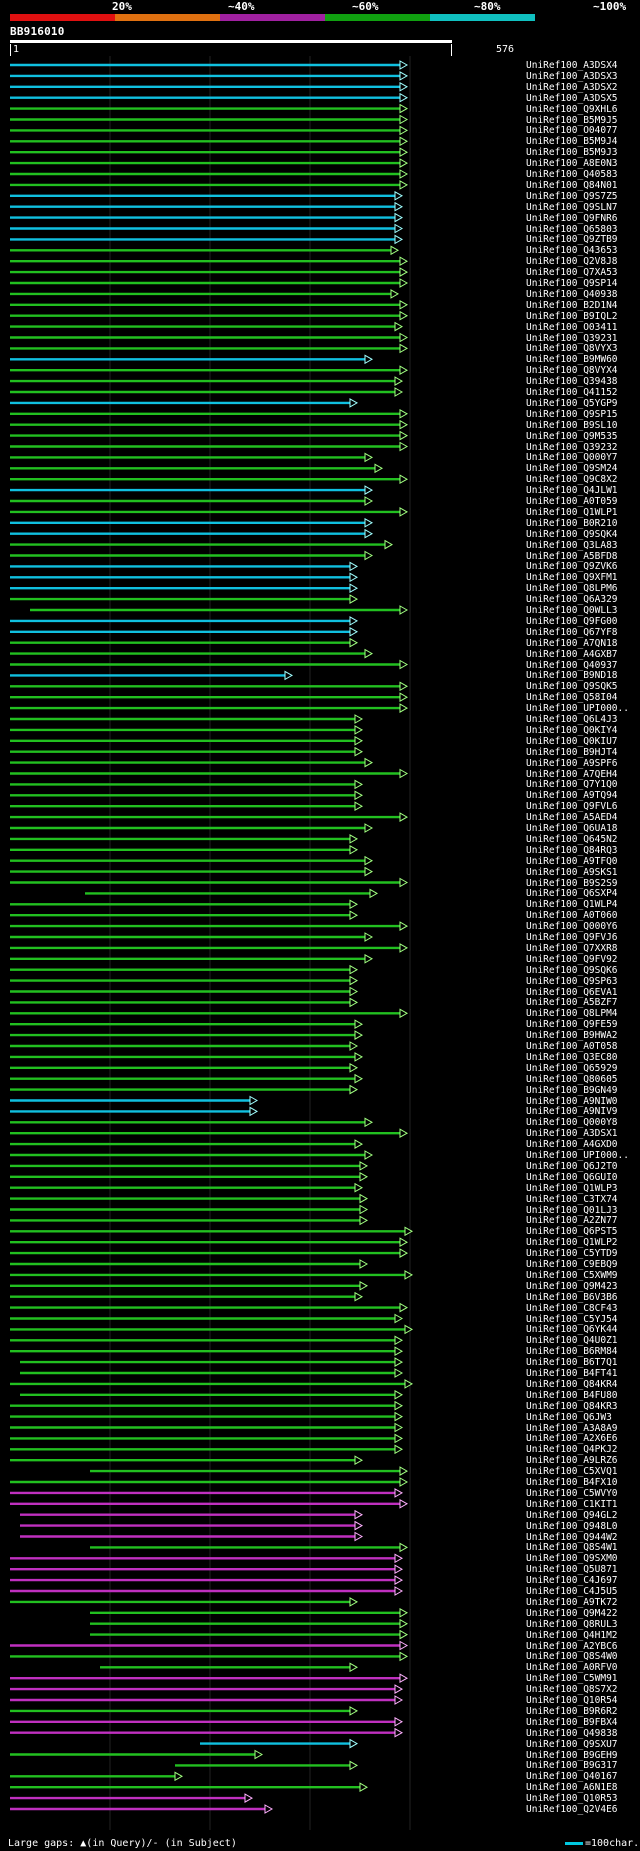 The image size is (640, 1851). What do you see at coordinates (572, 1602) in the screenshot?
I see `hit-label: UniRef100_A9TK72` at bounding box center [572, 1602].